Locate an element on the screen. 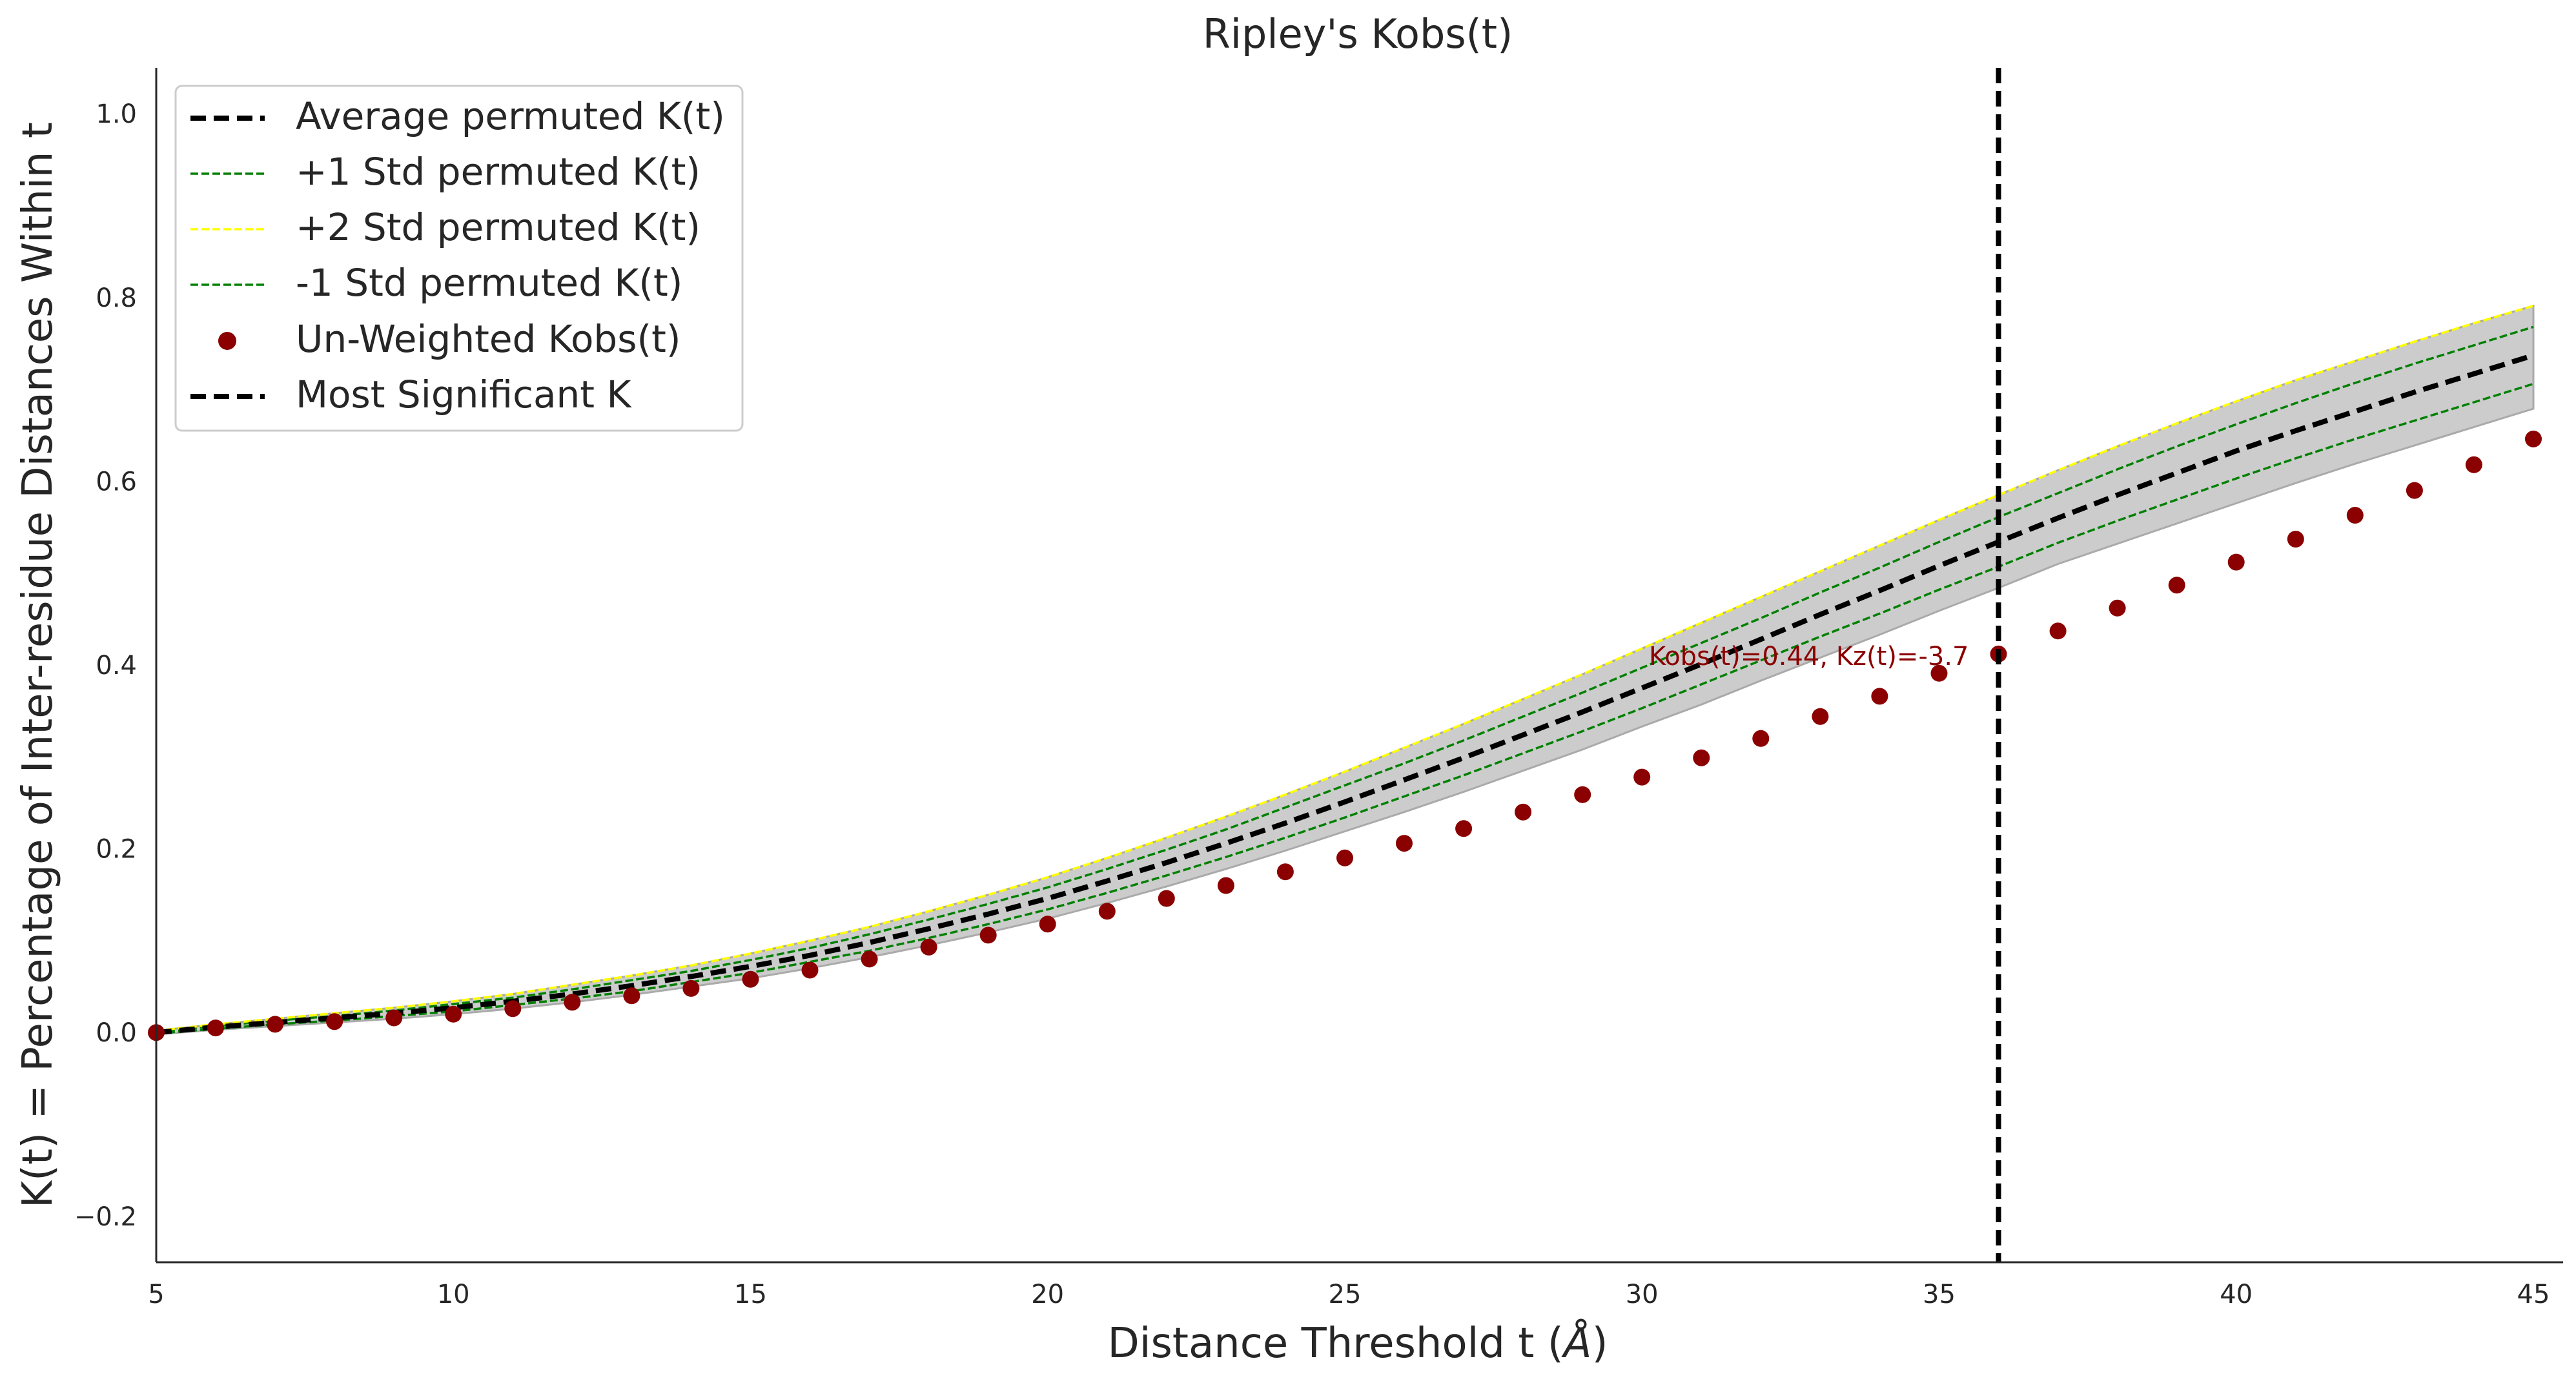  x-tick-label-6: 35 is located at coordinates (1939, 1295).